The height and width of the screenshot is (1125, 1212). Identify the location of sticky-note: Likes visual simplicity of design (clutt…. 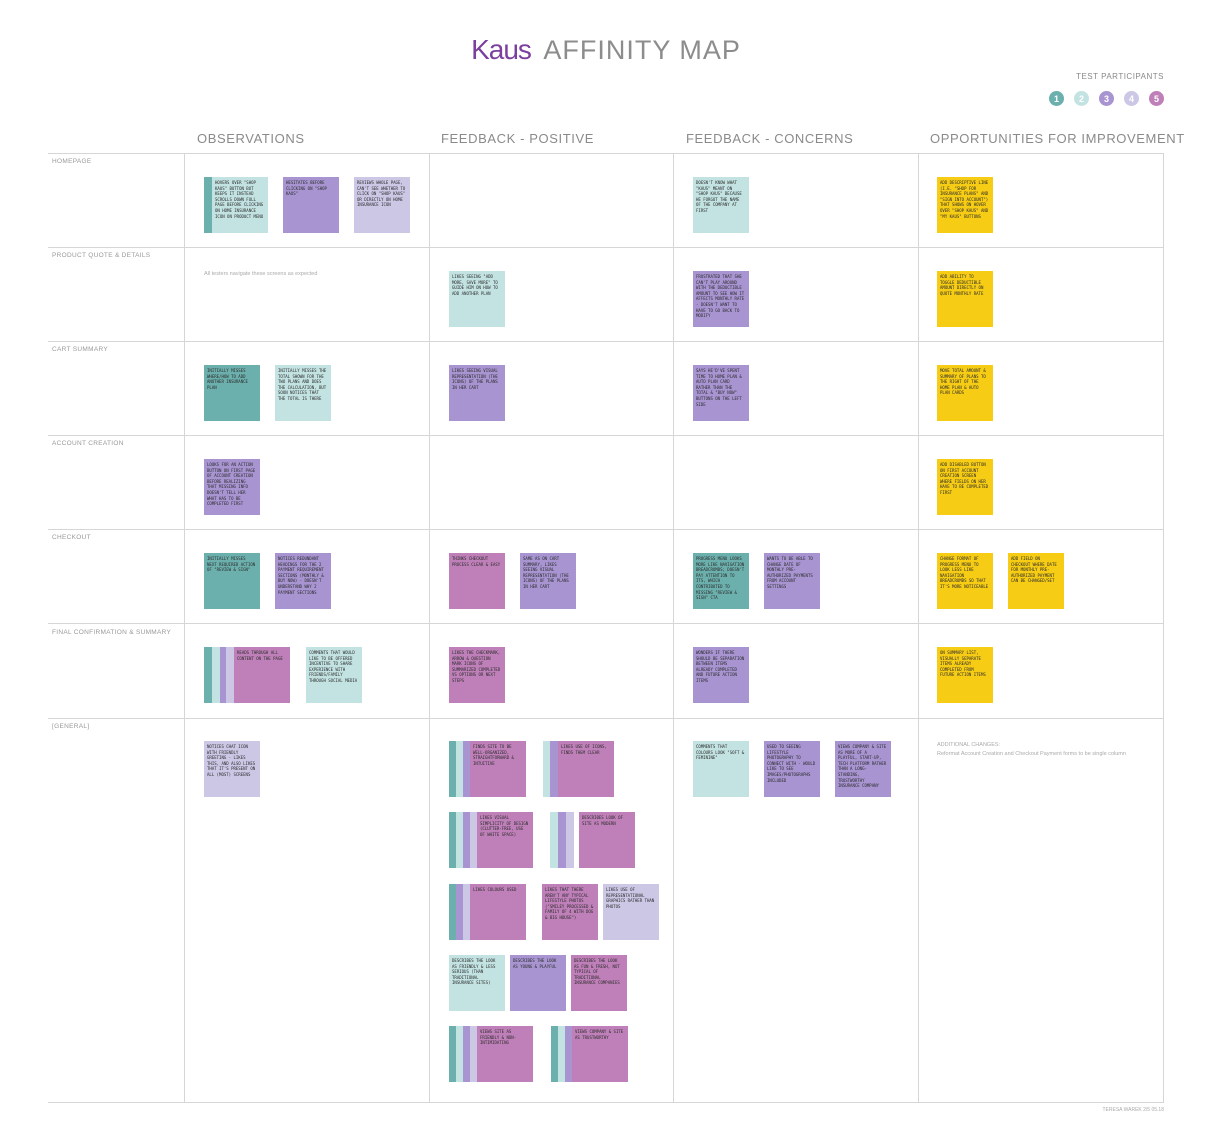
(505, 840).